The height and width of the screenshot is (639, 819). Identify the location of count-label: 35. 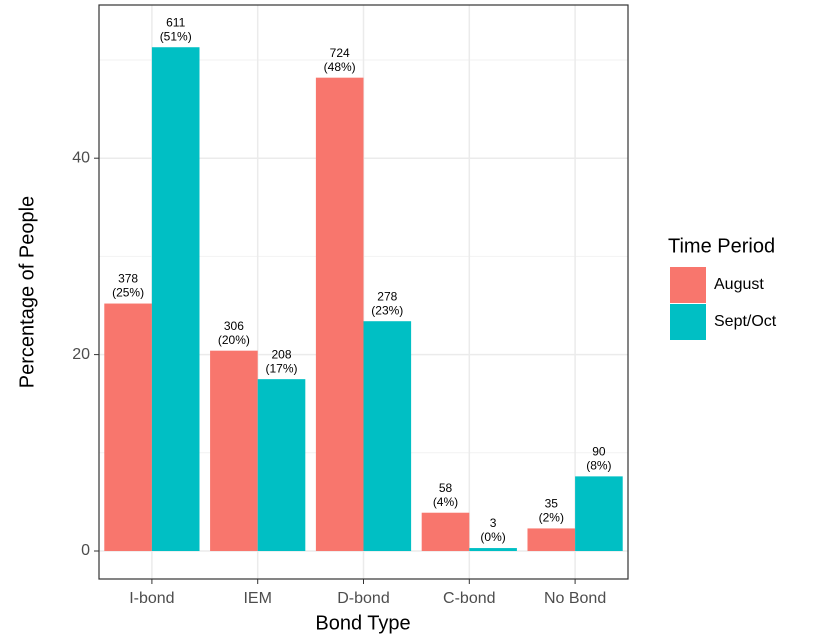
(552, 504).